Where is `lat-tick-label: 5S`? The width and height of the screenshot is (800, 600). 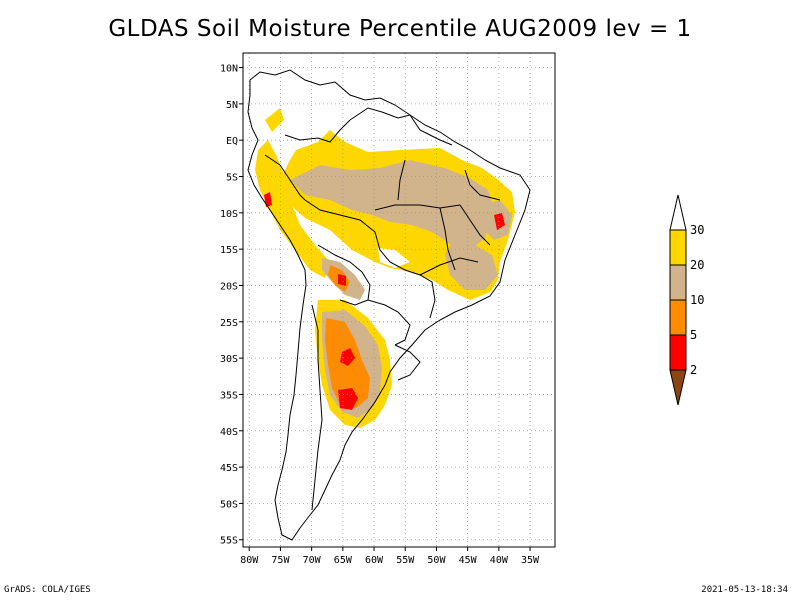
lat-tick-label: 5S is located at coordinates (232, 178).